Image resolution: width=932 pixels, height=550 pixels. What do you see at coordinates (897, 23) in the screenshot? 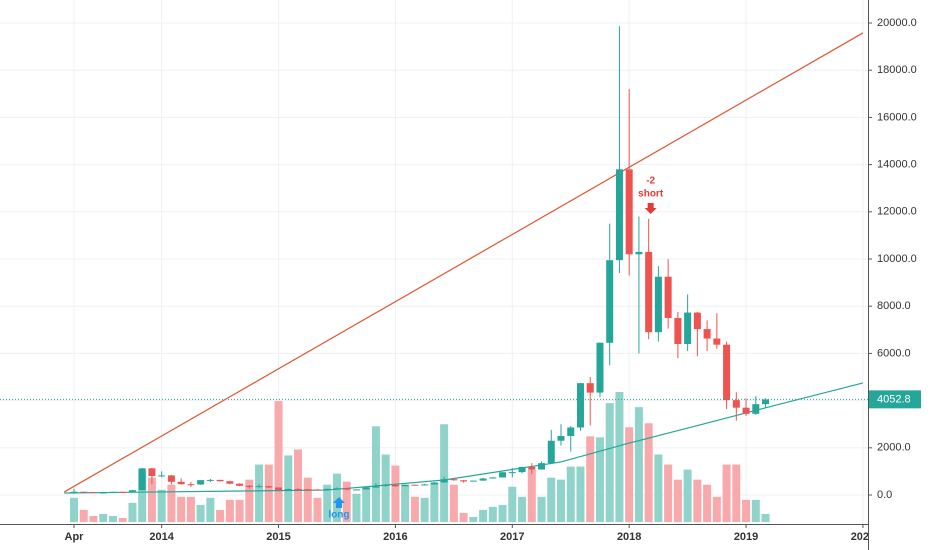
I see `y-tick-label: 20000.0` at bounding box center [897, 23].